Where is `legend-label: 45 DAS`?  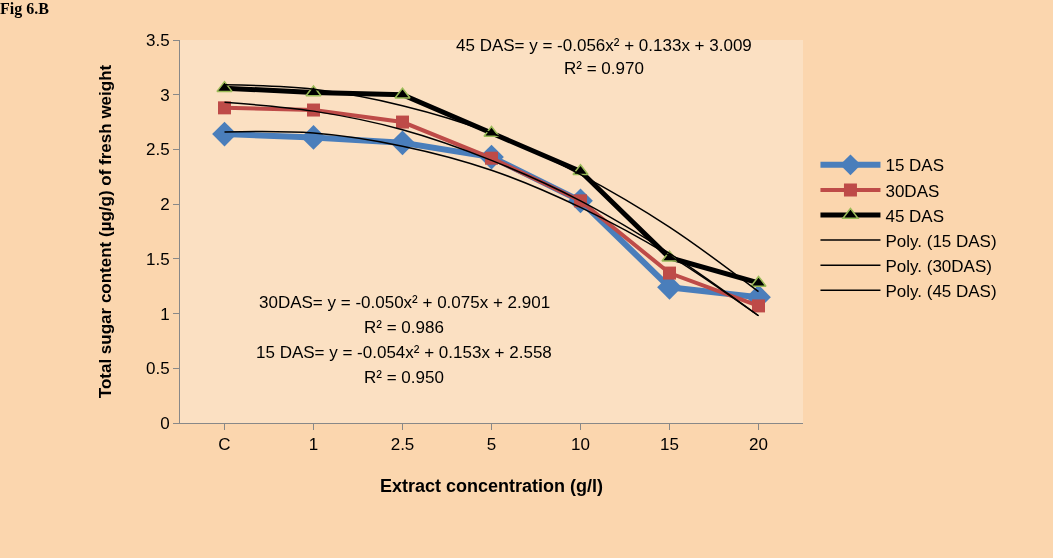 legend-label: 45 DAS is located at coordinates (915, 216).